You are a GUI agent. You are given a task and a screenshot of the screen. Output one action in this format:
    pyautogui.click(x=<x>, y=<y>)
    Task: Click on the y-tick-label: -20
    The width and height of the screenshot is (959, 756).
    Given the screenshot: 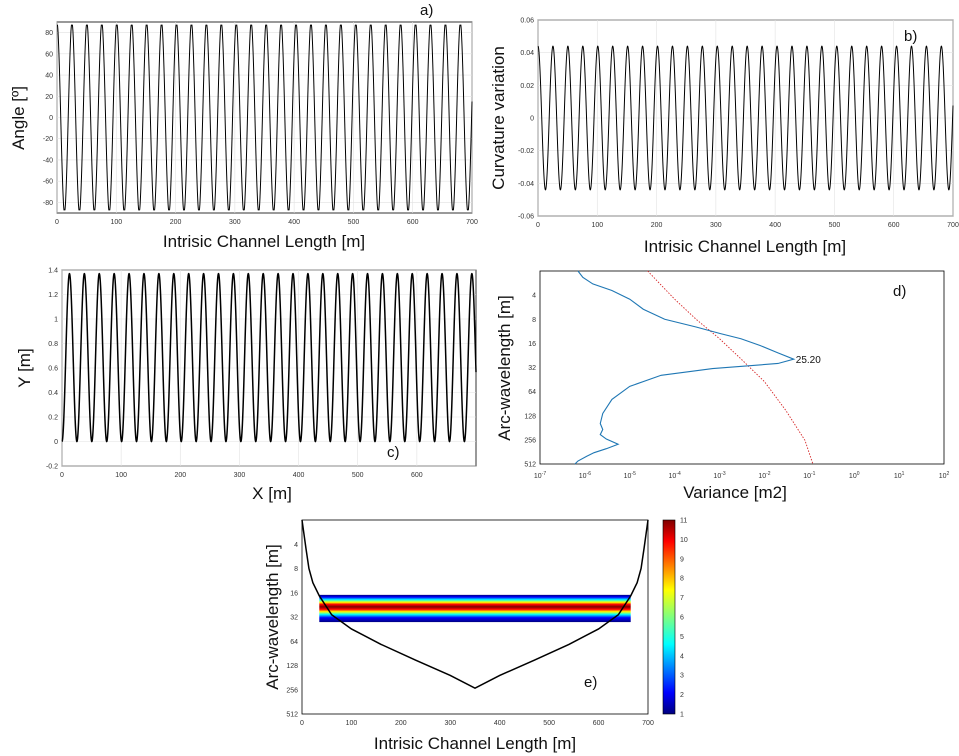 What is the action you would take?
    pyautogui.click(x=48, y=139)
    